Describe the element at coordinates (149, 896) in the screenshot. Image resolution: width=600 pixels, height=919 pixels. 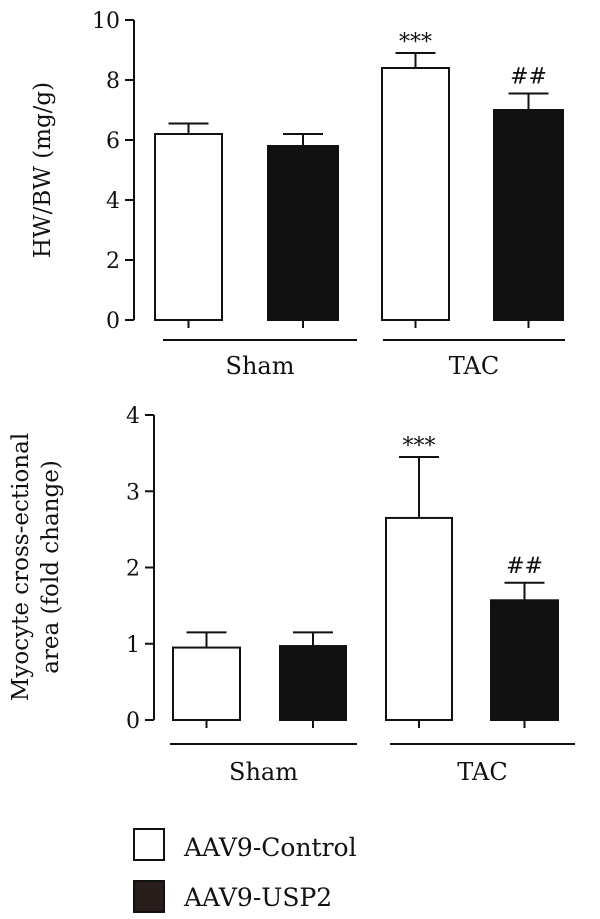
I see `legend-swatch-usp2` at that location.